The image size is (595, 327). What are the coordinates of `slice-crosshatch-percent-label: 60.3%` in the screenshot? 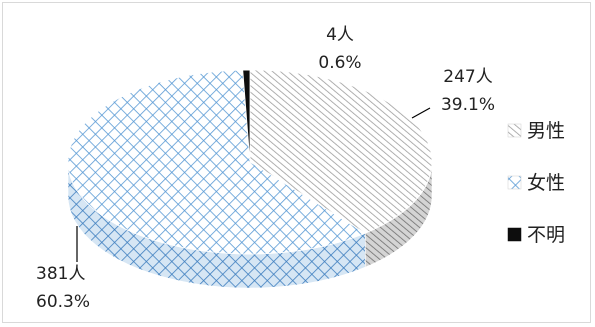 It's located at (63, 302).